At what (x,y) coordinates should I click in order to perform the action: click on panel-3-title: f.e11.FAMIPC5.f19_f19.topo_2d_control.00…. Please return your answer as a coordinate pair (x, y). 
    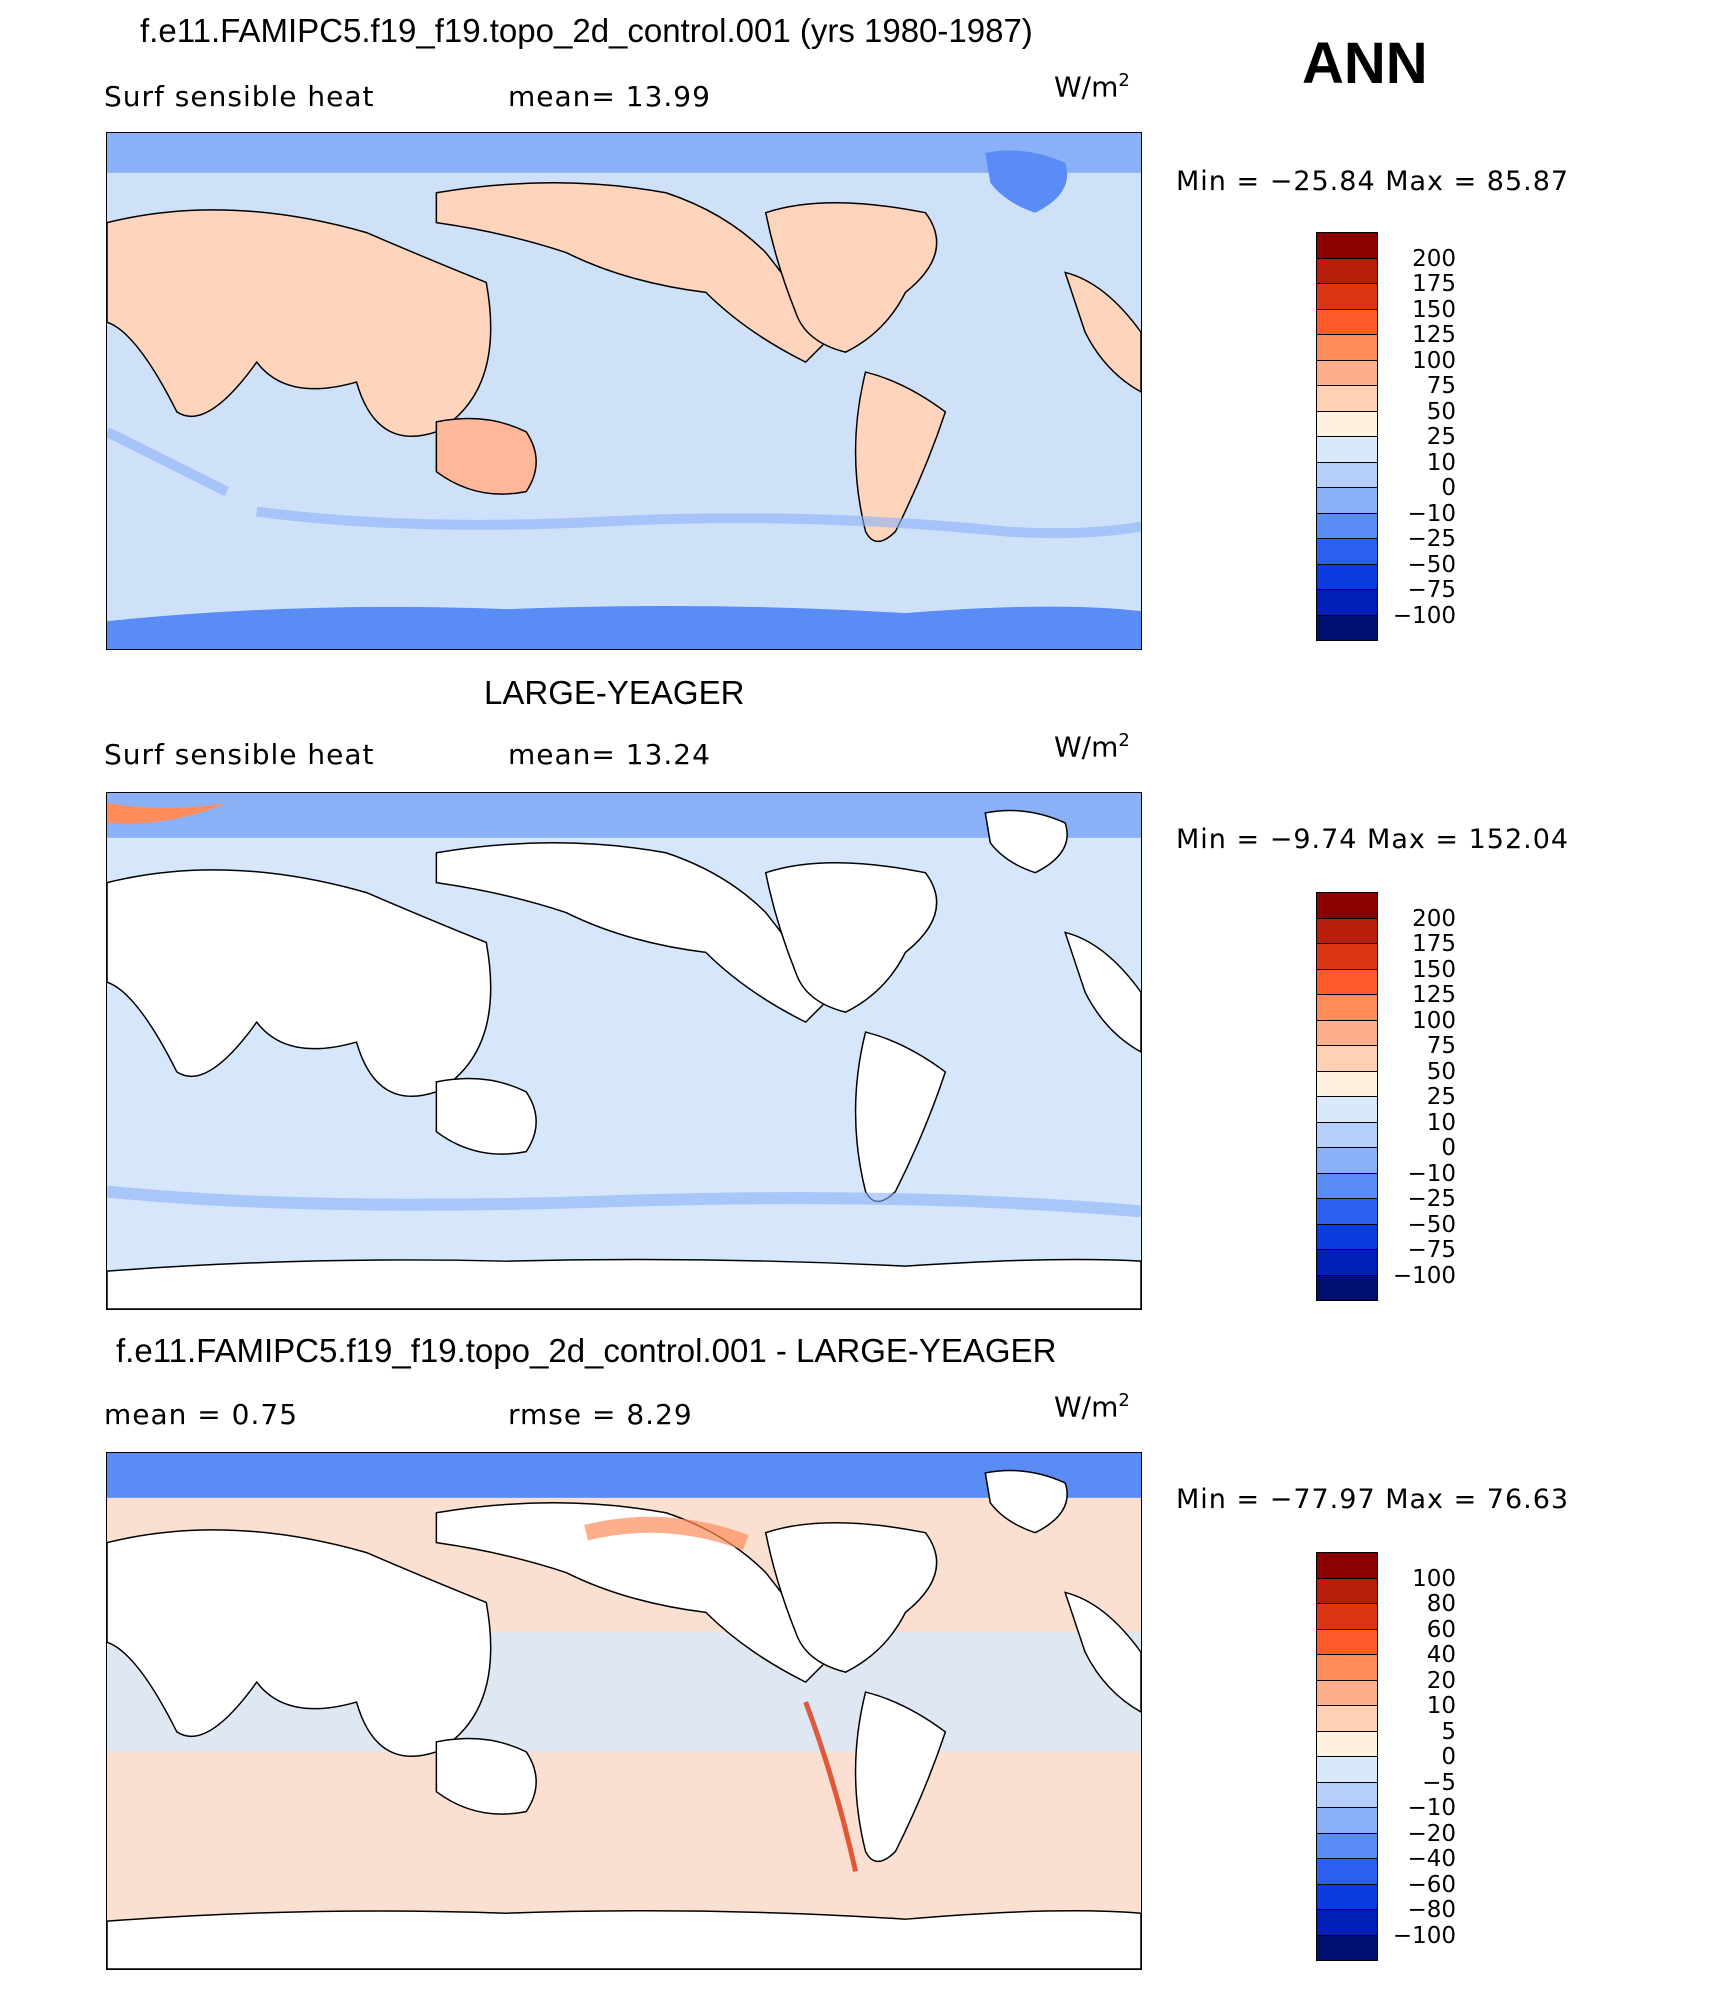
    Looking at the image, I should click on (586, 1350).